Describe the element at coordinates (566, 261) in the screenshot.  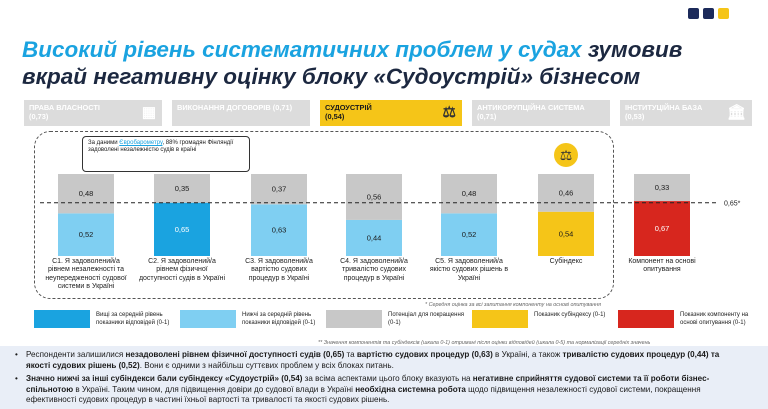
I see `x-axis-label: Субіндекс` at that location.